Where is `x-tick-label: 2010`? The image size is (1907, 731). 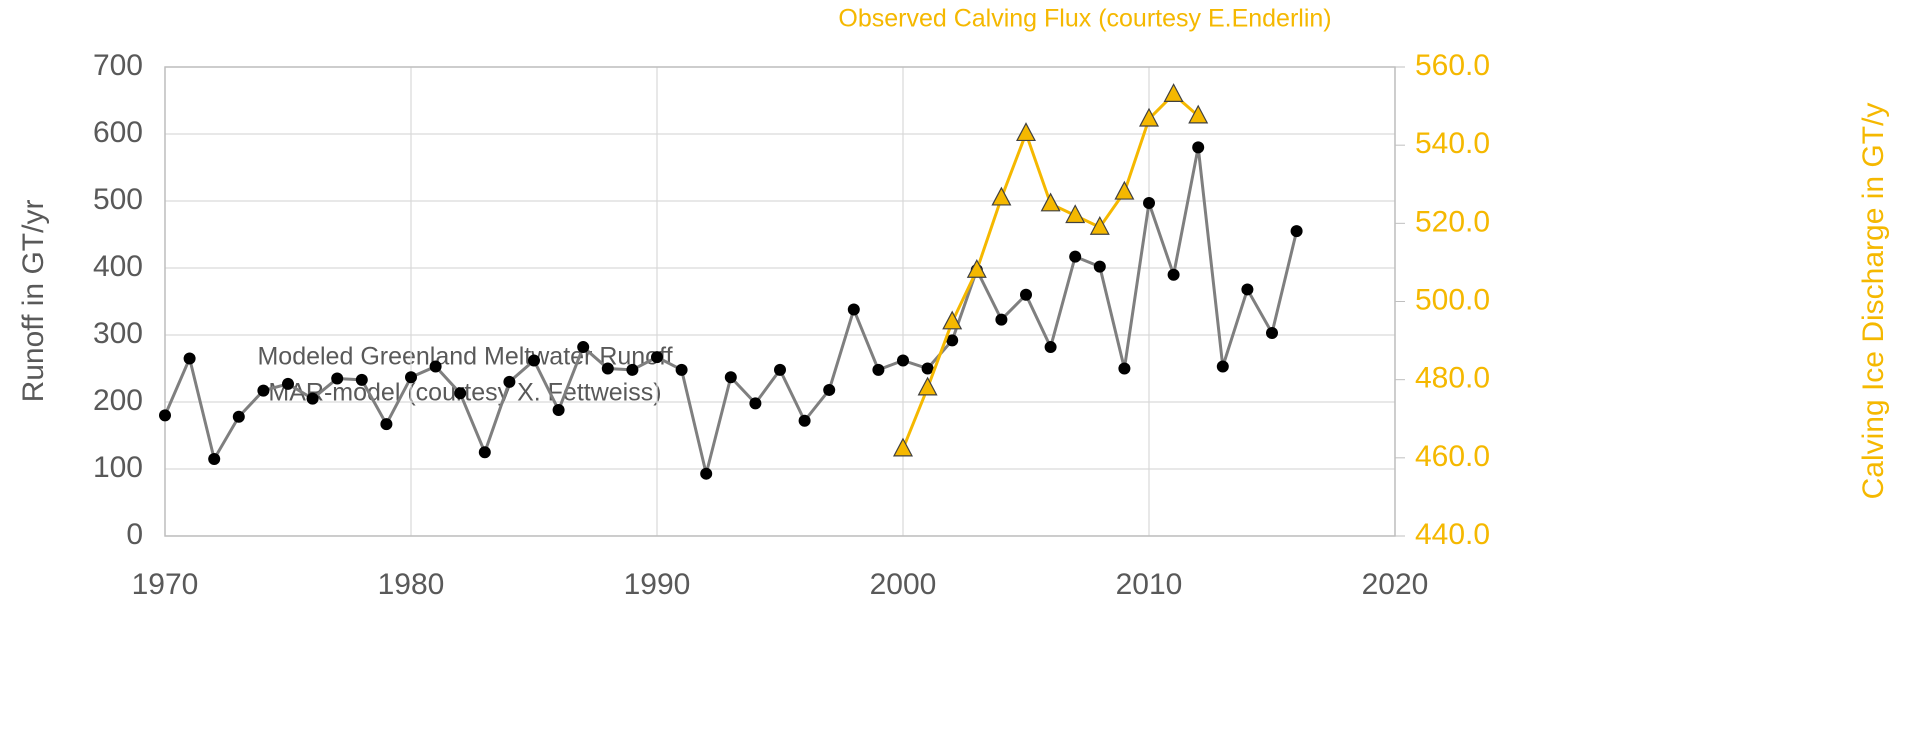
x-tick-label: 2010 is located at coordinates (1149, 584).